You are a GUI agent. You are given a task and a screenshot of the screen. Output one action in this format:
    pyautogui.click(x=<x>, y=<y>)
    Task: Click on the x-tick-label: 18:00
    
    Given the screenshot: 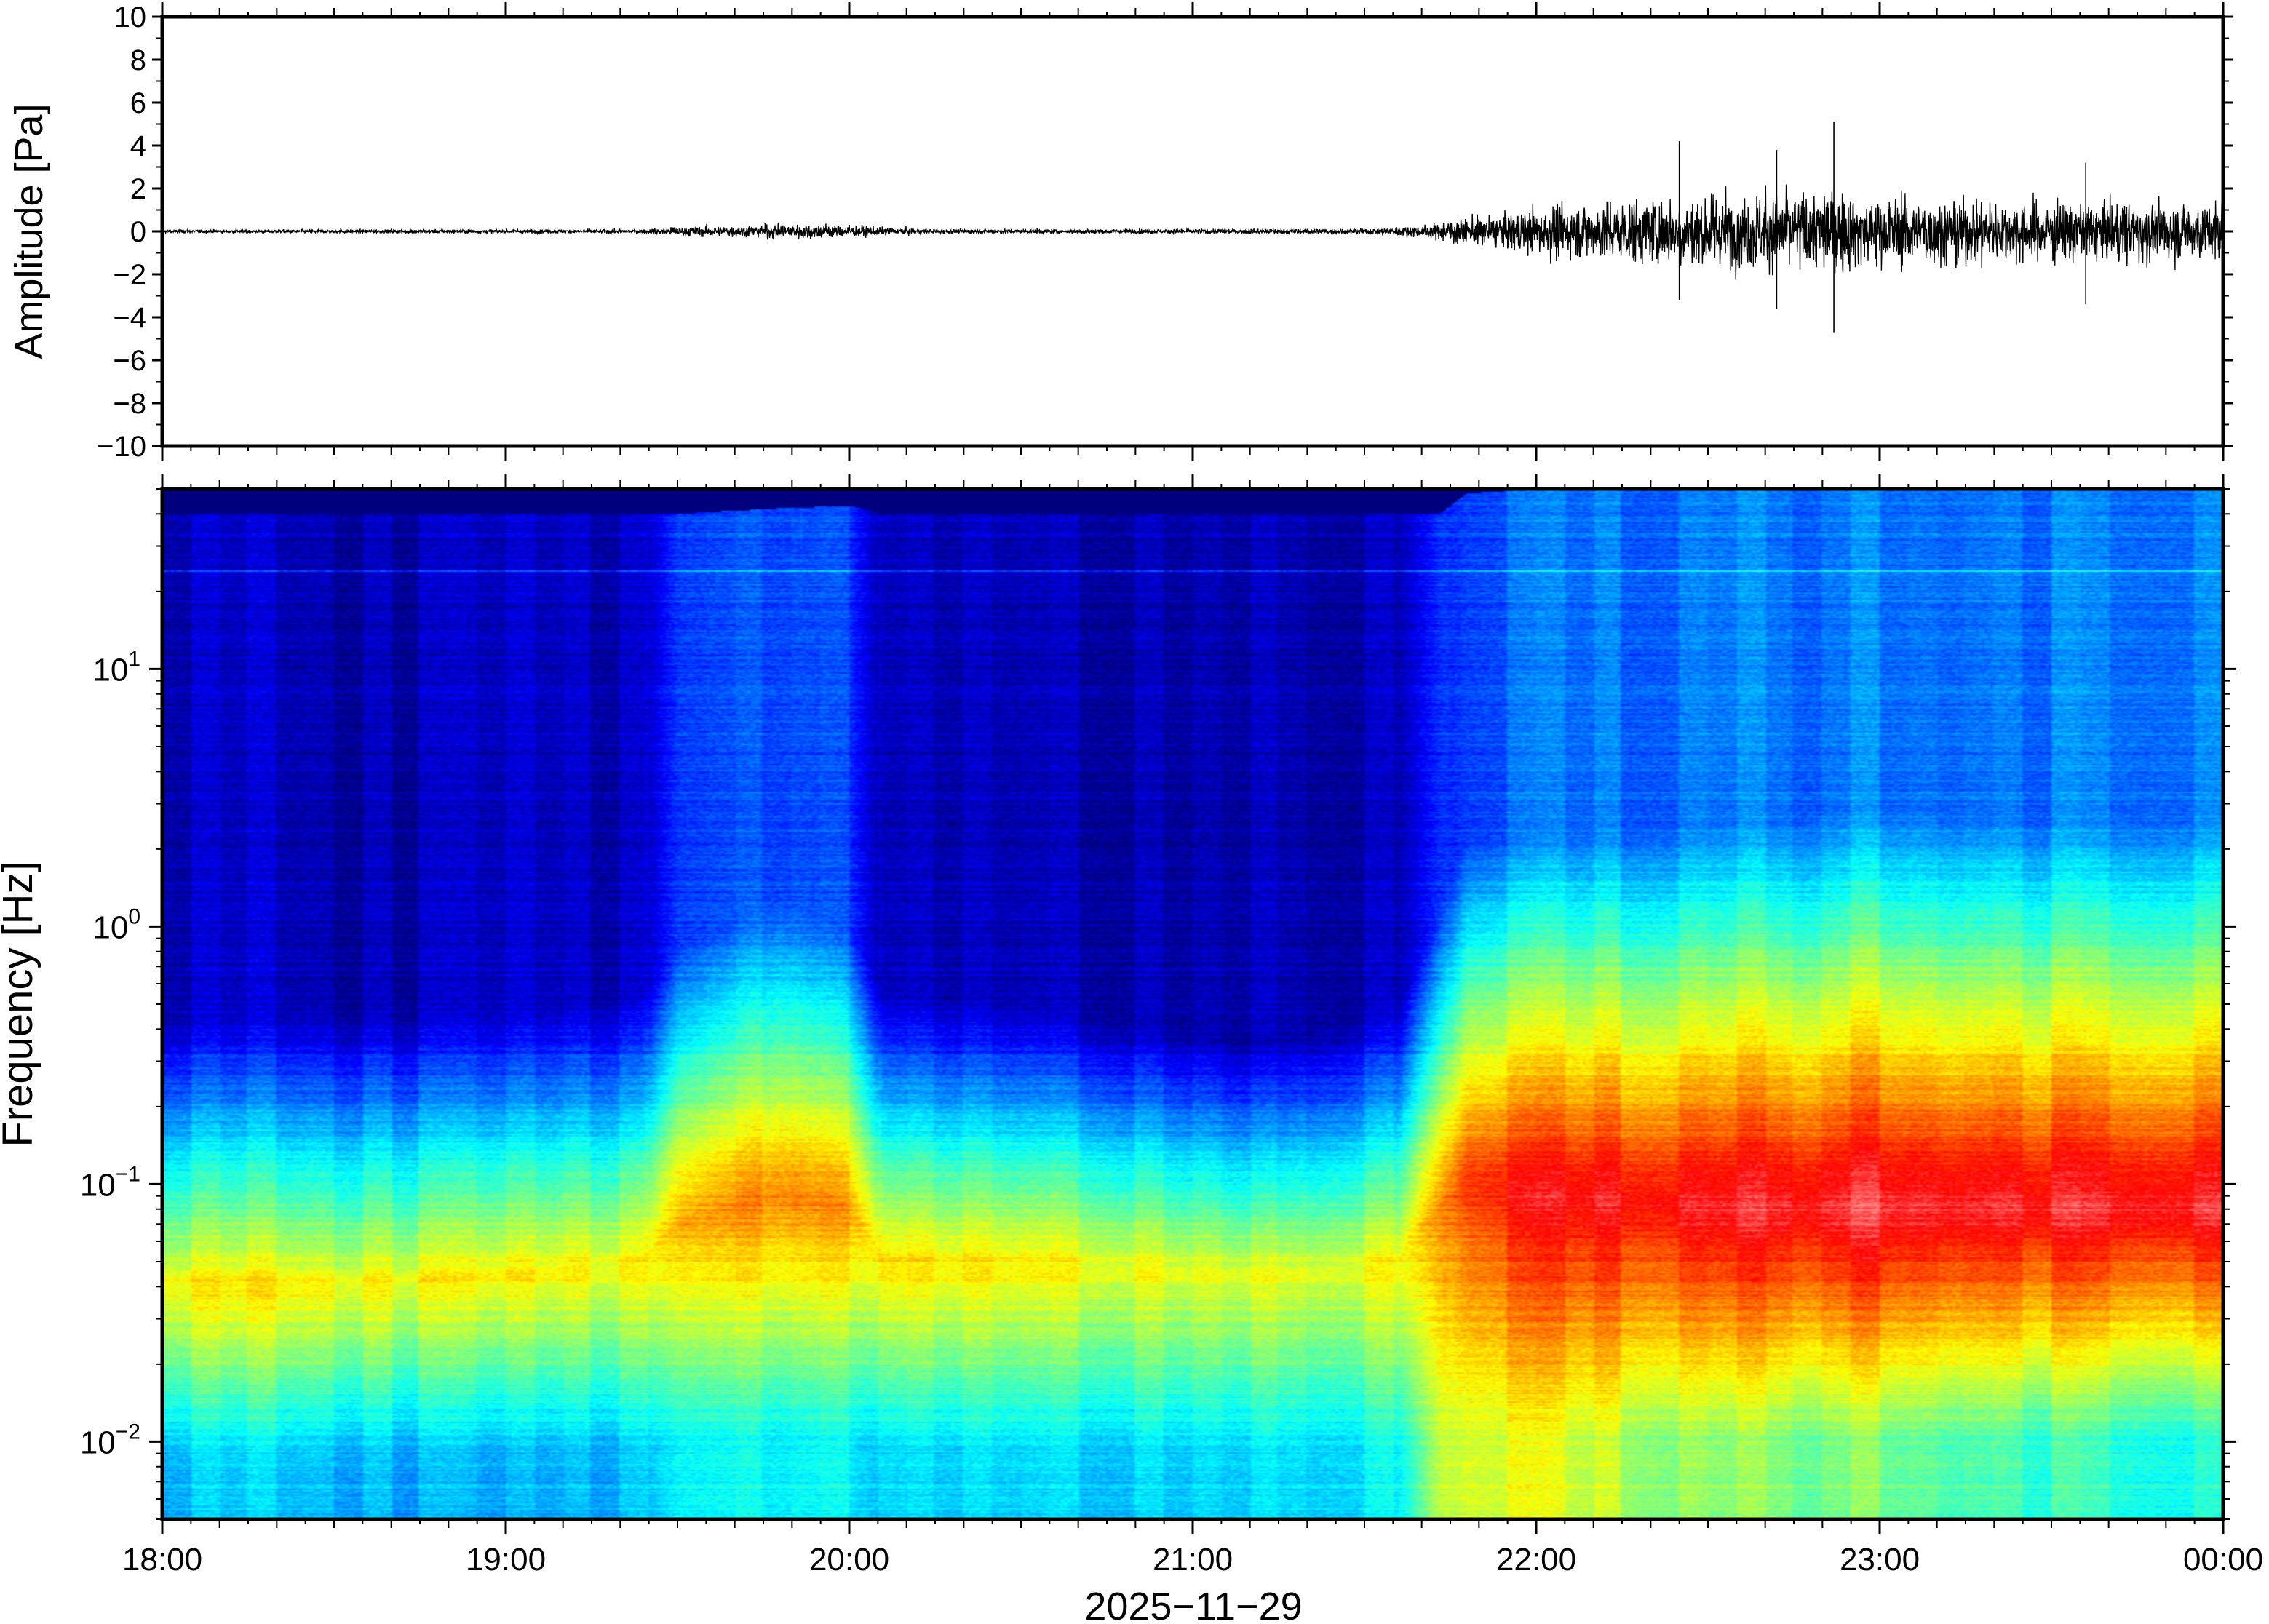 What is the action you would take?
    pyautogui.click(x=162, y=1559)
    